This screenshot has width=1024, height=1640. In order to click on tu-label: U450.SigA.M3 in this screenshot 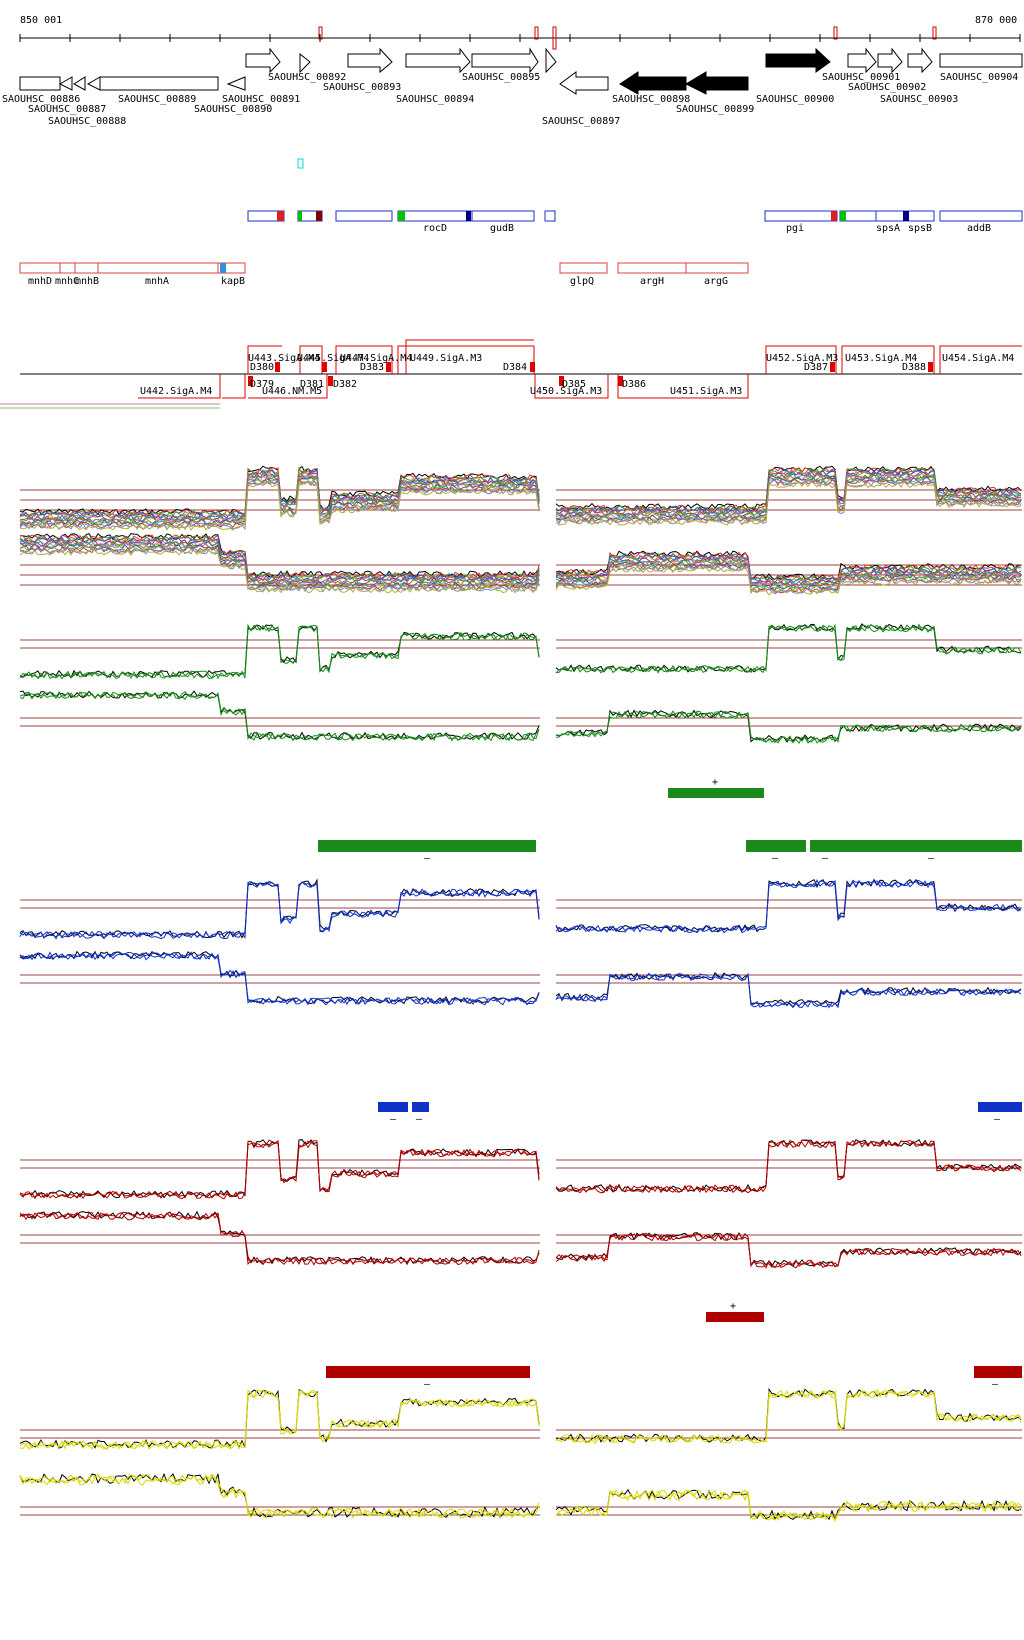, I will do `click(566, 391)`.